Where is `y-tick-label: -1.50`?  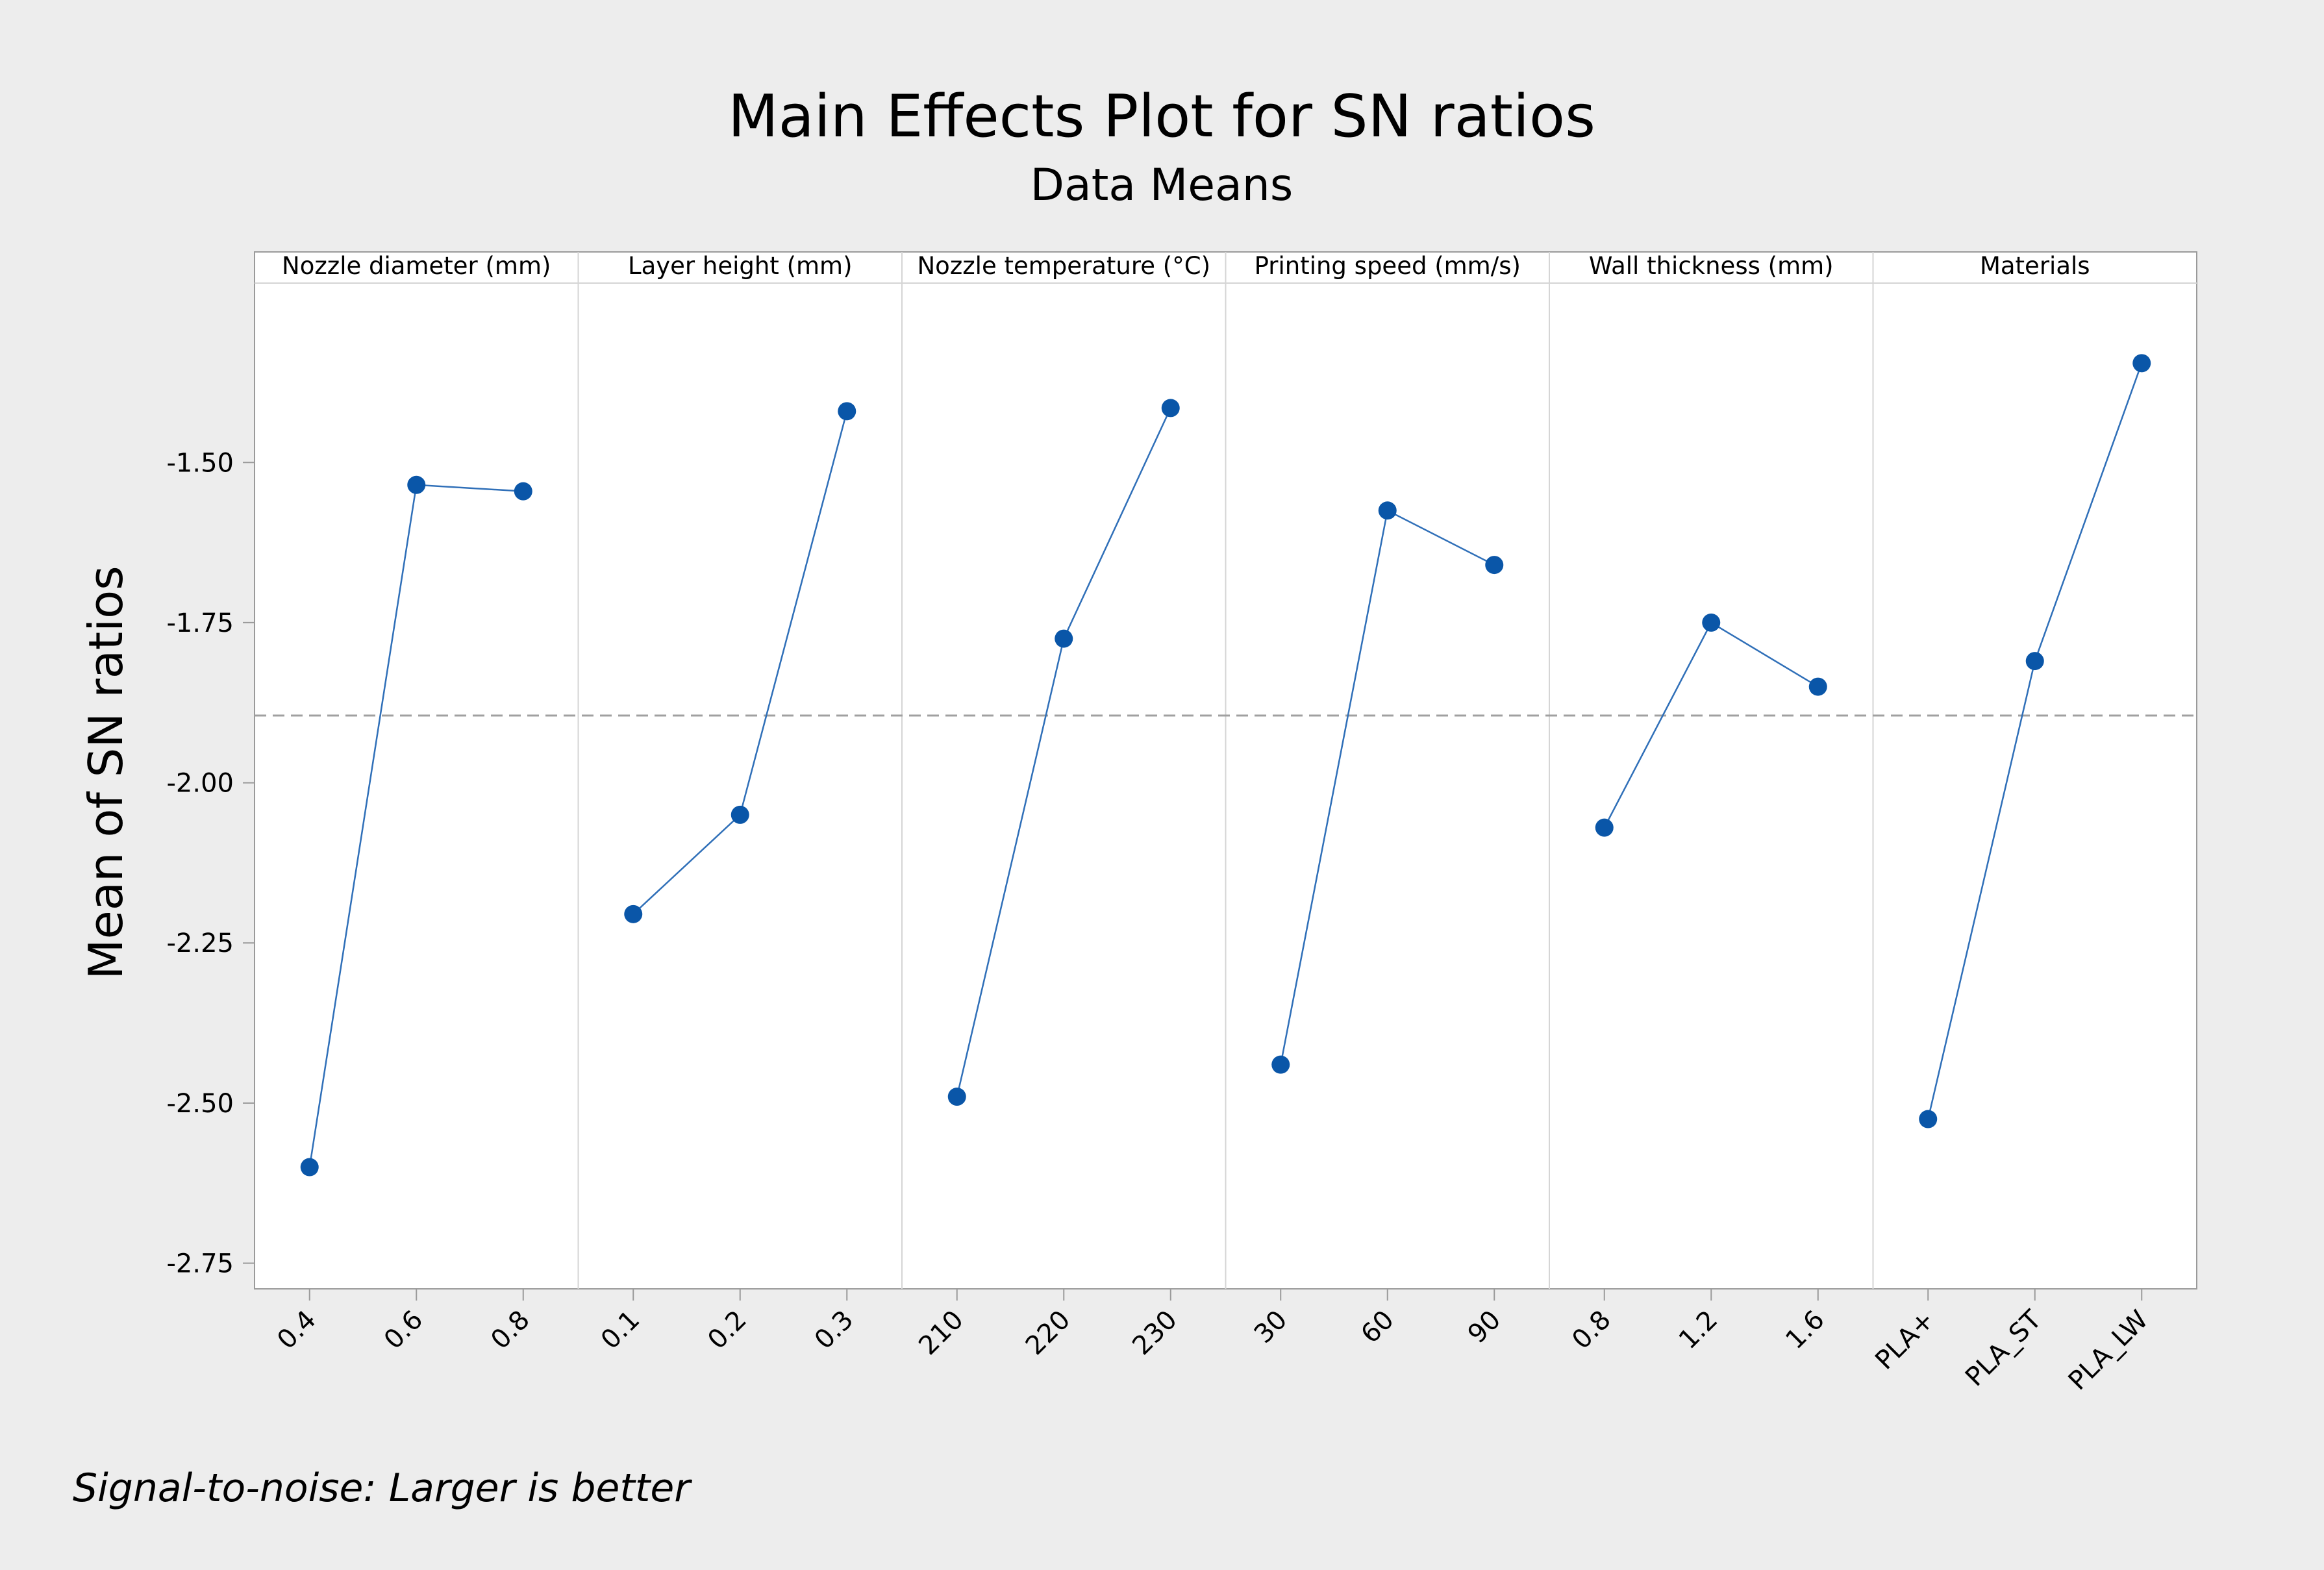
y-tick-label: -1.50 is located at coordinates (201, 463).